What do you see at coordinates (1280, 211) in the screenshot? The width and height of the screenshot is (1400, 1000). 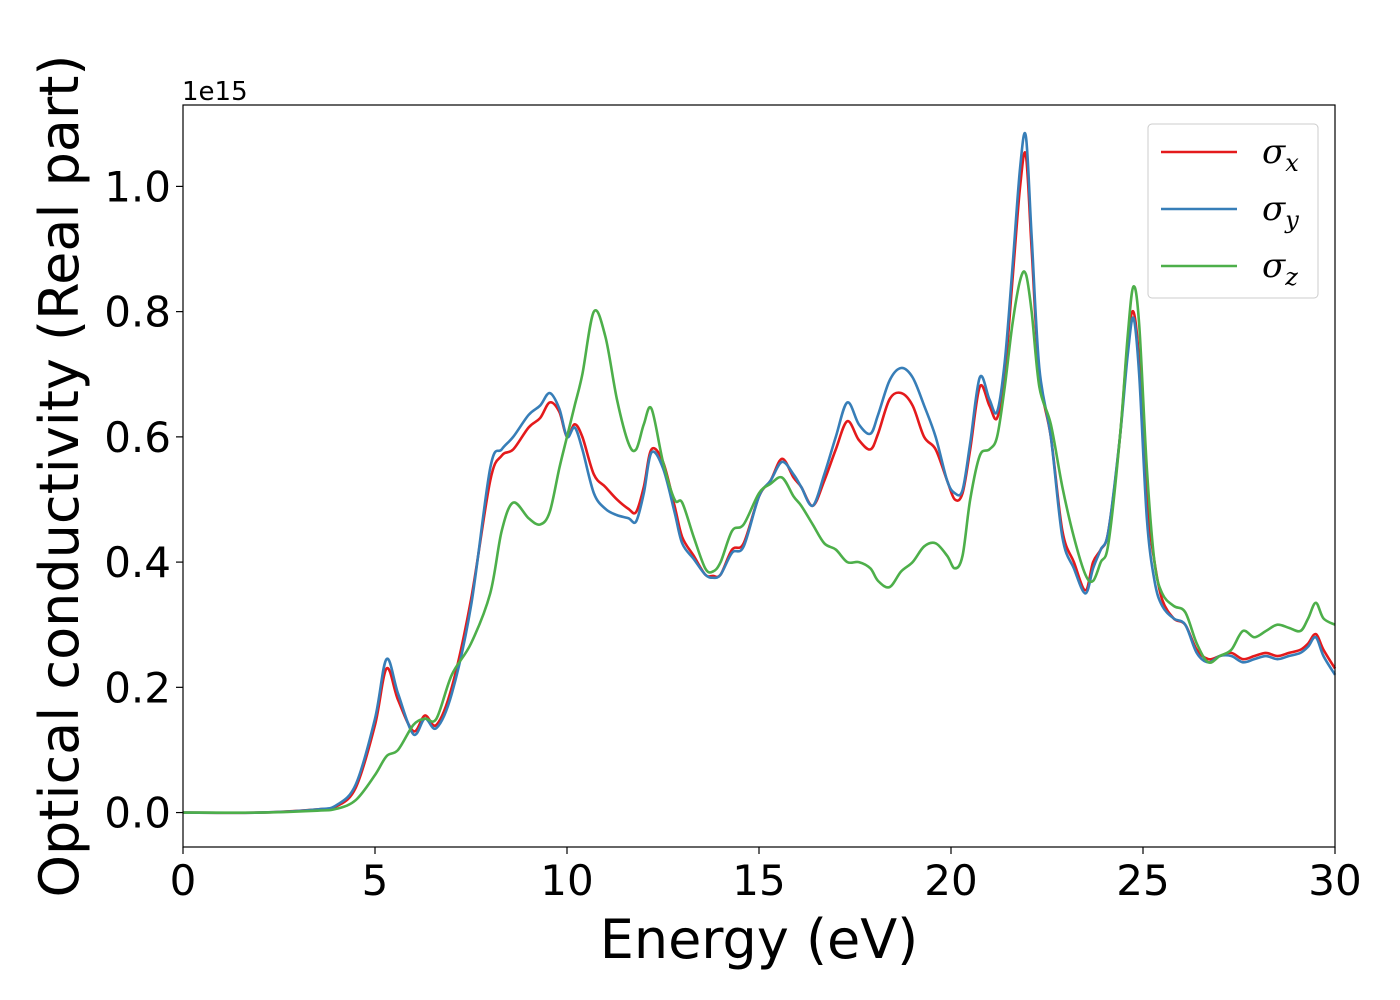 I see `legend-label-y: σy` at bounding box center [1280, 211].